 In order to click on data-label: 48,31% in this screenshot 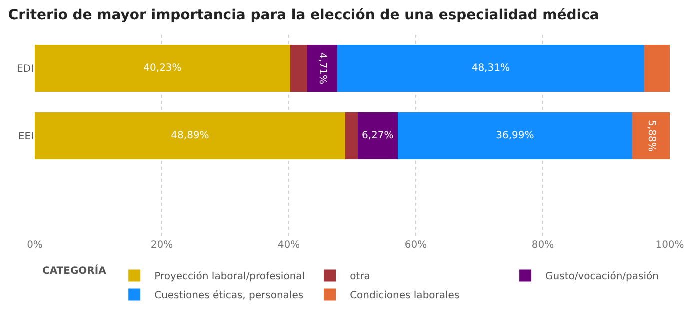, I will do `click(491, 68)`.